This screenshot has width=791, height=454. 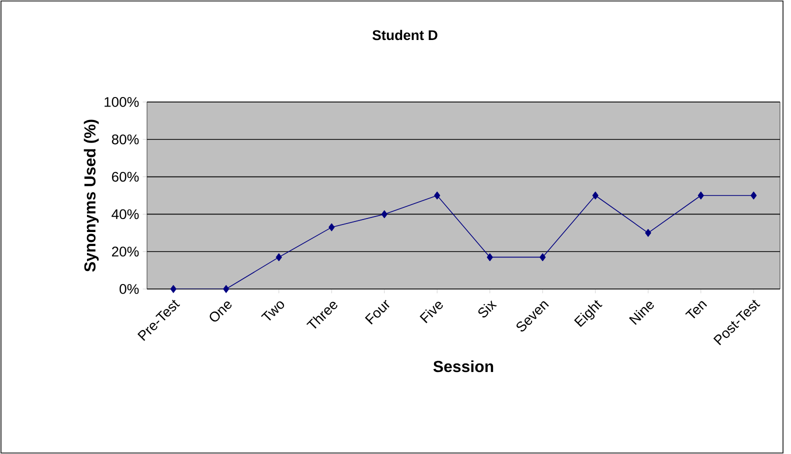 I want to click on x-tick-label: Six, so click(x=487, y=309).